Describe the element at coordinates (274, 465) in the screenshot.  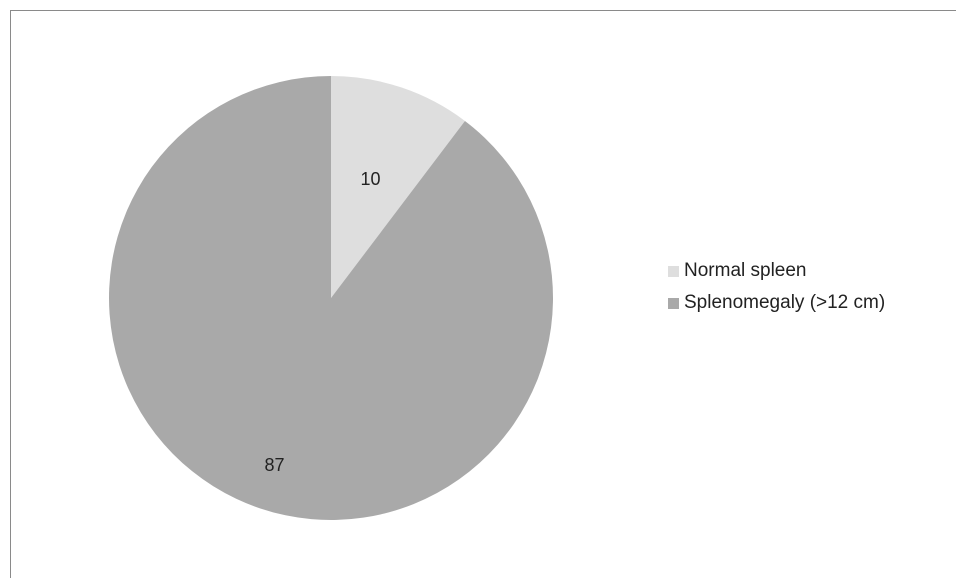
I see `data-label-splenomegaly: 87` at that location.